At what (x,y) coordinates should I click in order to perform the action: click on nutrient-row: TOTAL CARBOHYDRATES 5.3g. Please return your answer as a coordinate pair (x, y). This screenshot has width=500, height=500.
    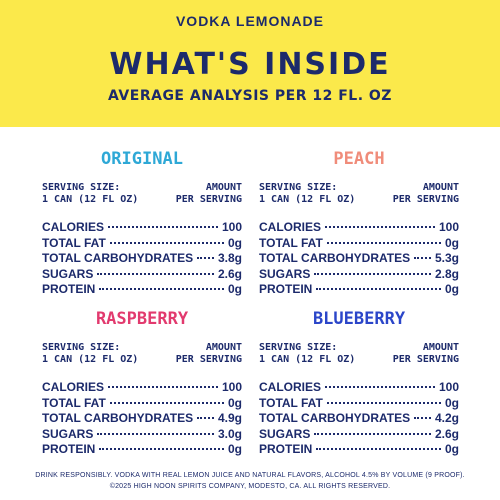
    Looking at the image, I should click on (359, 259).